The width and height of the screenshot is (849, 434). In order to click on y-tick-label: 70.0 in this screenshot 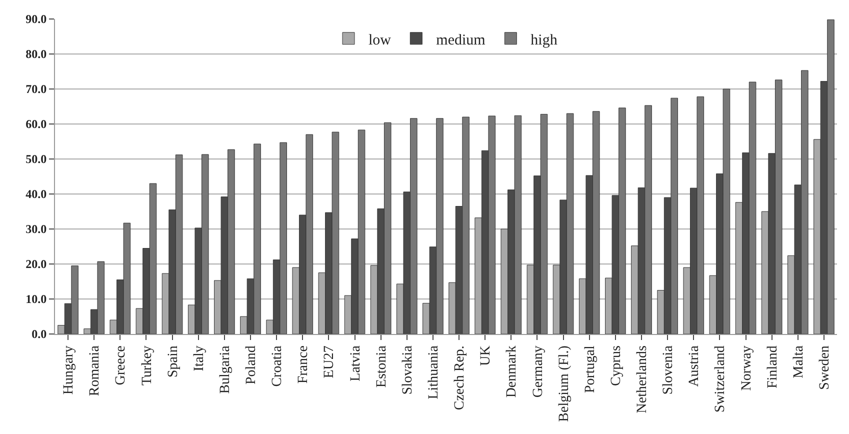, I will do `click(36, 89)`.